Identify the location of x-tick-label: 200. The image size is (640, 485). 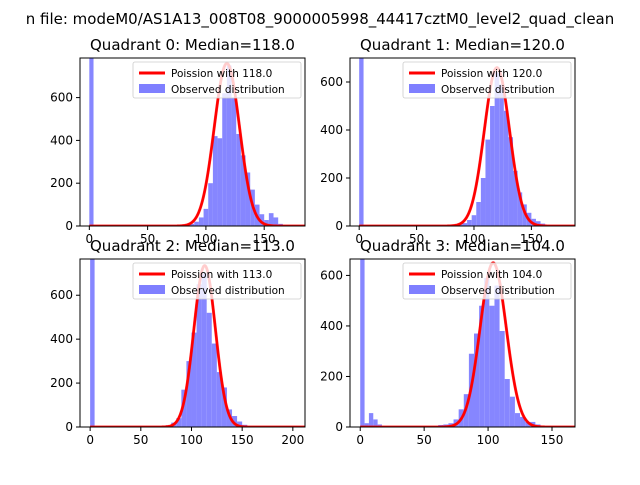
(292, 440).